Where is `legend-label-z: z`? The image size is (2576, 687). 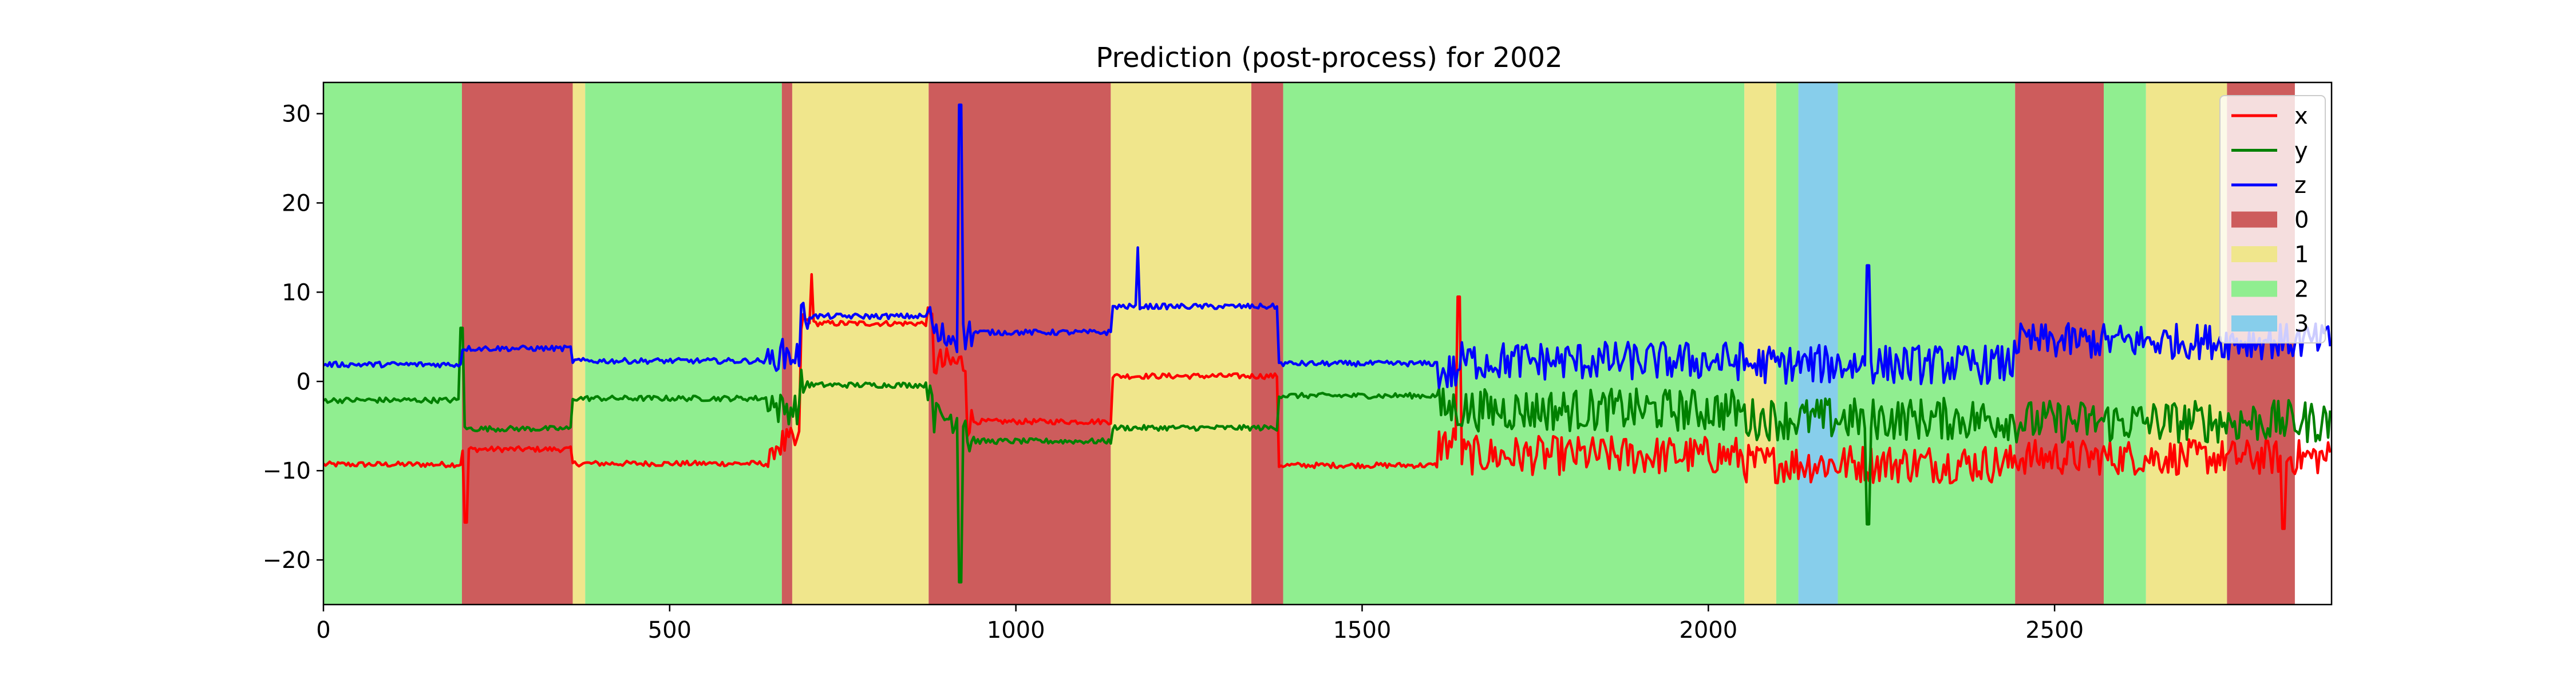
legend-label-z: z is located at coordinates (2300, 185).